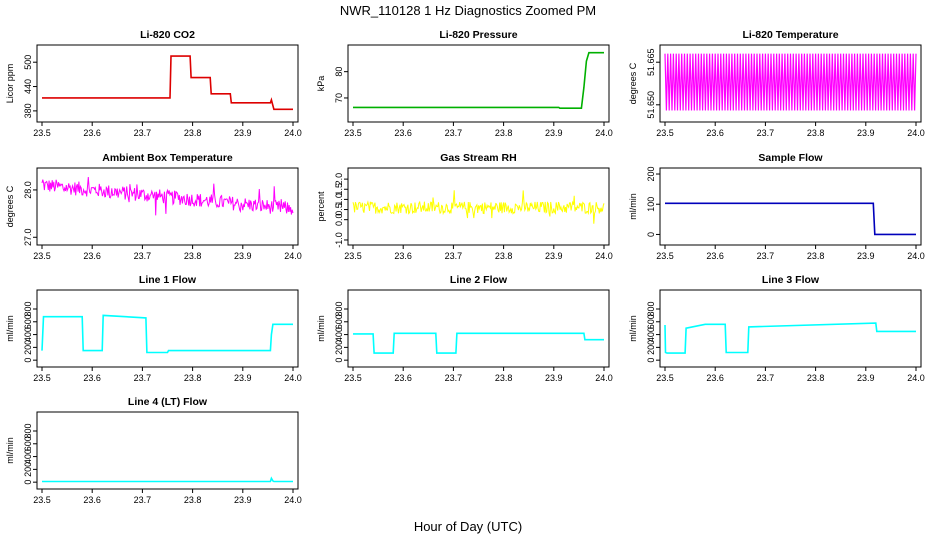 The width and height of the screenshot is (936, 540). Describe the element at coordinates (791, 280) in the screenshot. I see `panel-title: Line 3 Flow` at that location.